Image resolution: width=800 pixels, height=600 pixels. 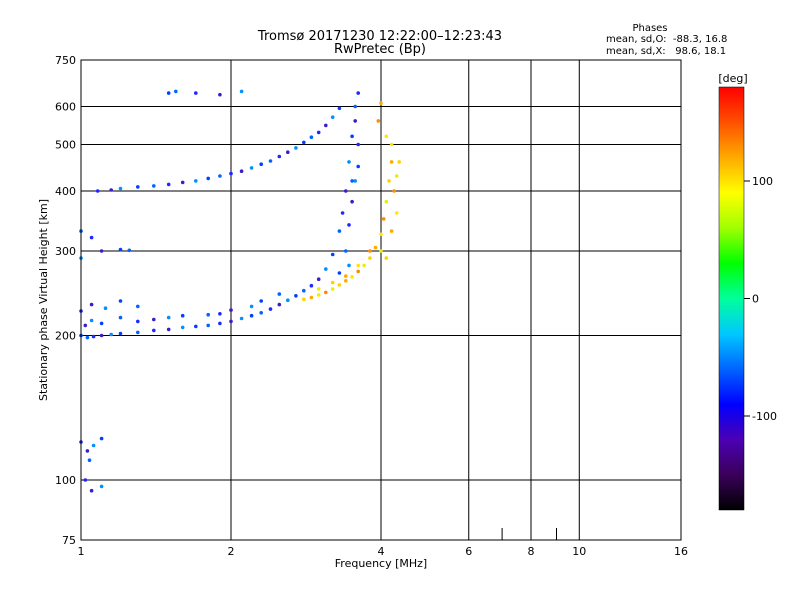 I want to click on colorbar-ticks: 100 0 -100, so click(x=760, y=299).